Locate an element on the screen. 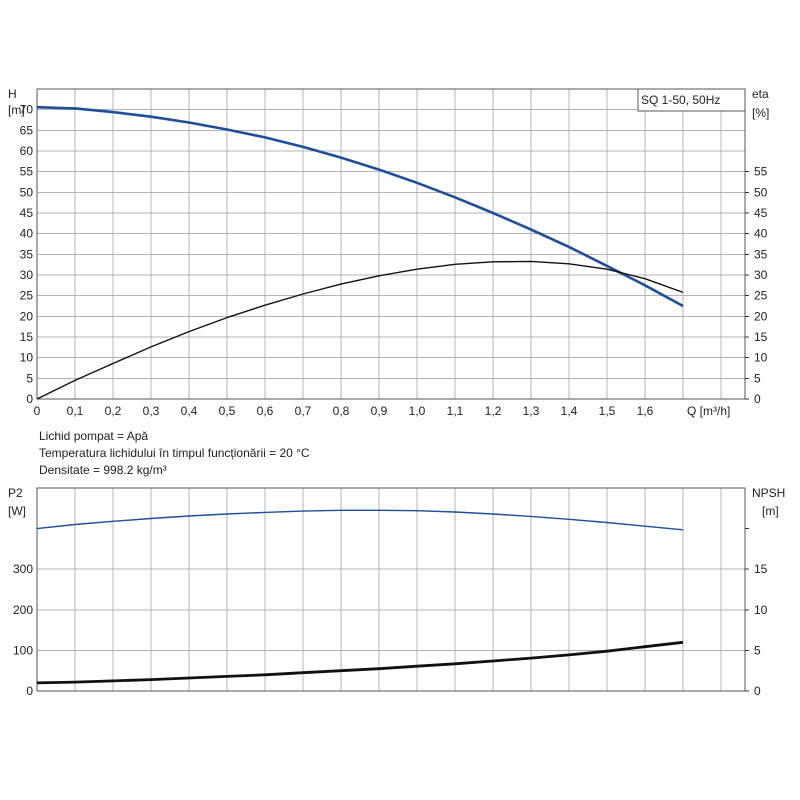  p2-tick-label: 200 is located at coordinates (23, 610).